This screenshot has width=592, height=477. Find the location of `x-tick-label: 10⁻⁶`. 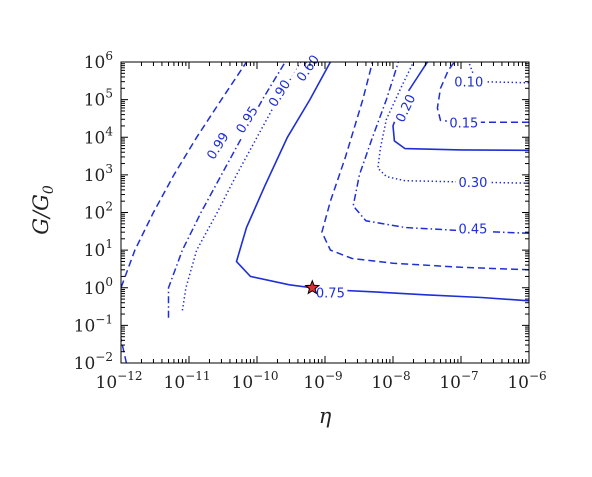

x-tick-label: 10⁻⁶ is located at coordinates (526, 381).